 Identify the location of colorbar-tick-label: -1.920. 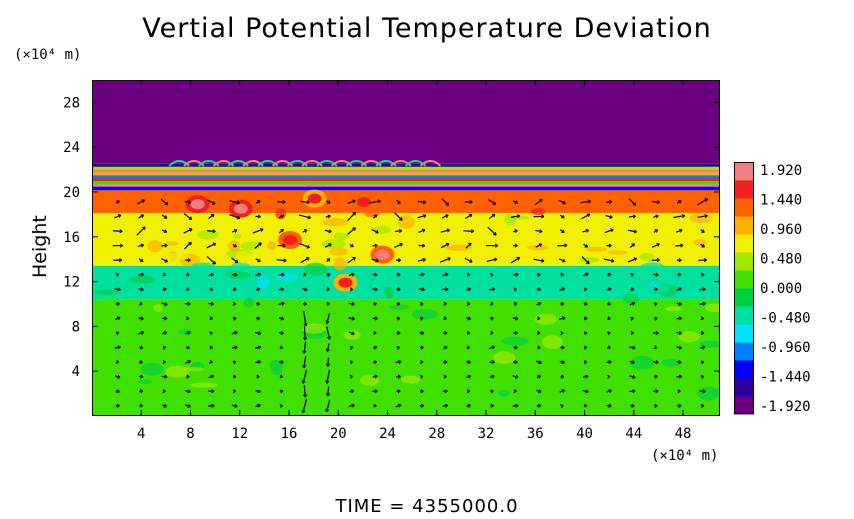
(785, 407).